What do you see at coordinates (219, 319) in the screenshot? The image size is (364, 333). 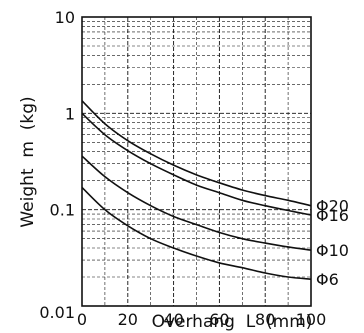 I see `x-tick-label: 60` at bounding box center [219, 319].